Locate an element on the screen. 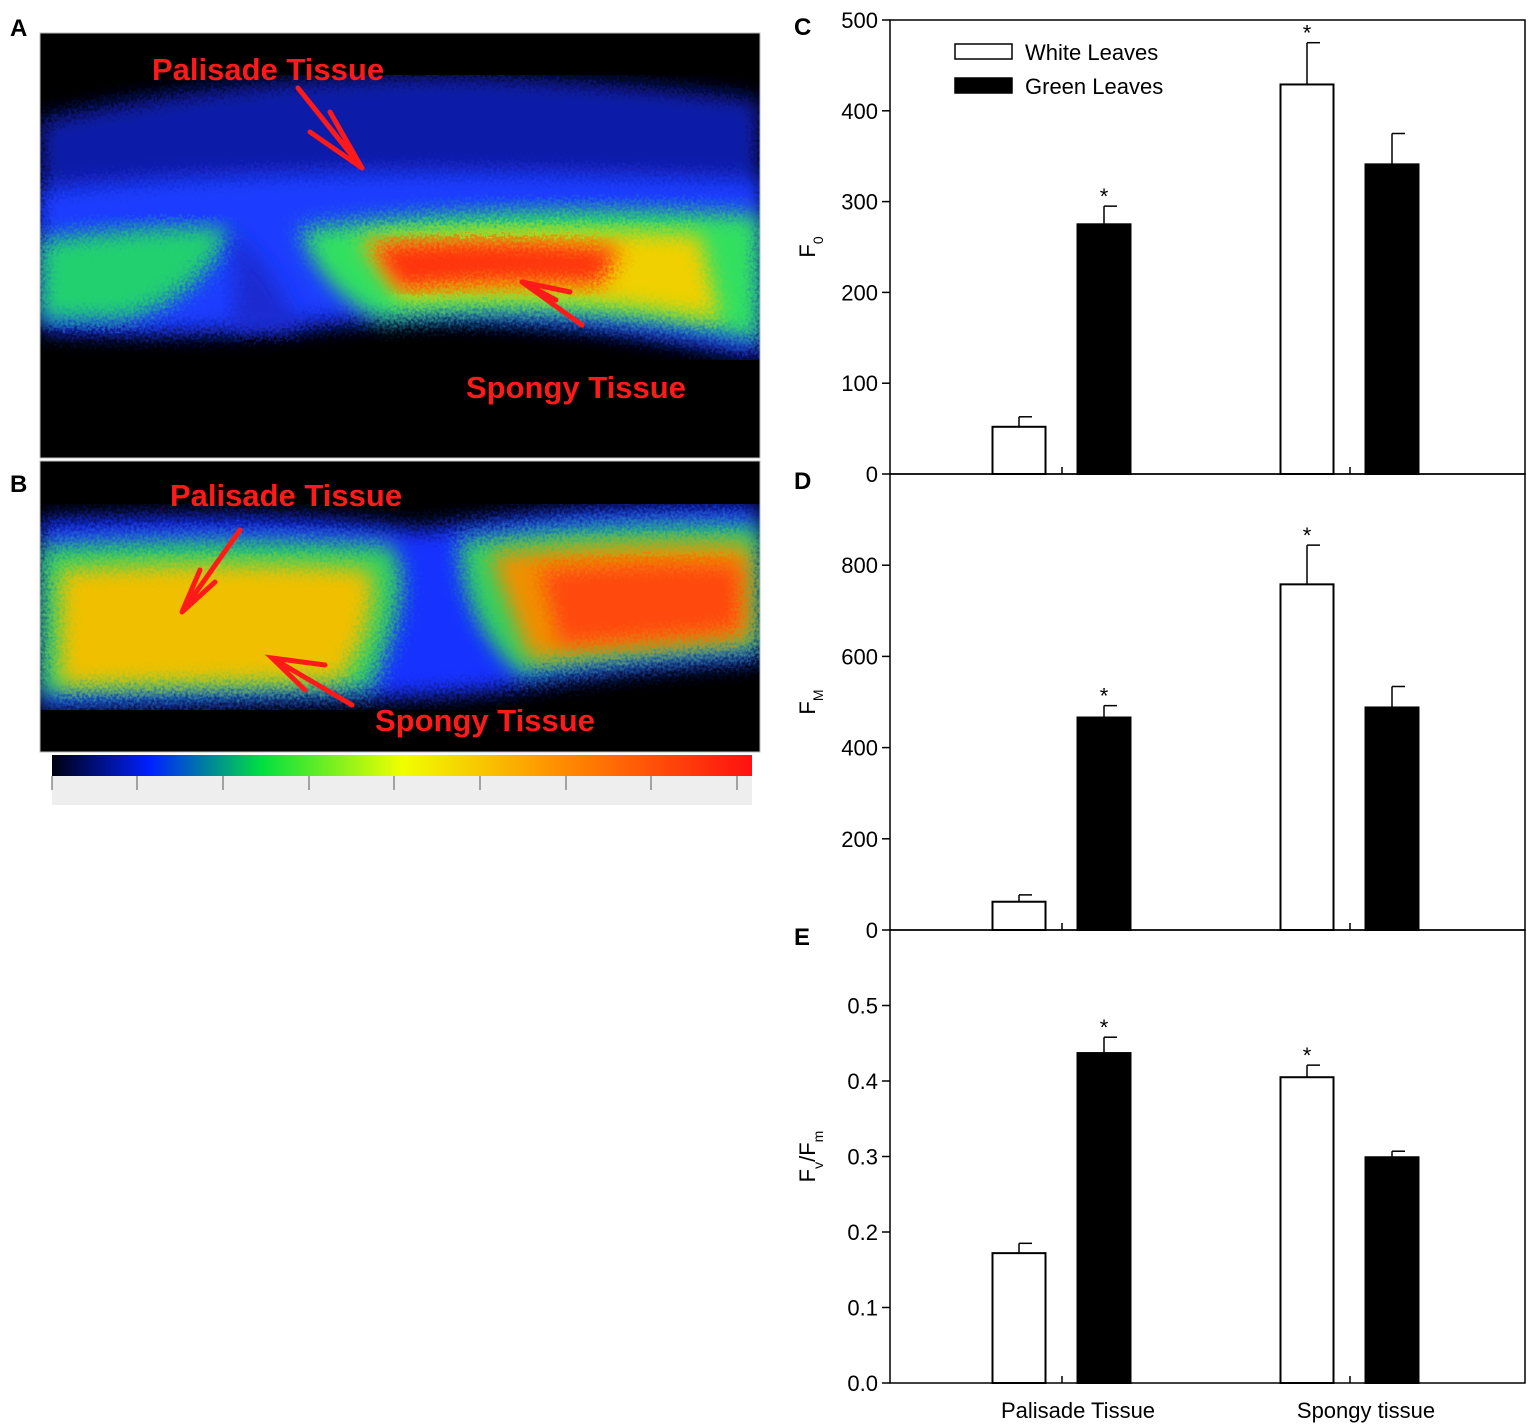 This screenshot has width=1535, height=1428. colorbar-scale is located at coordinates (402, 790).